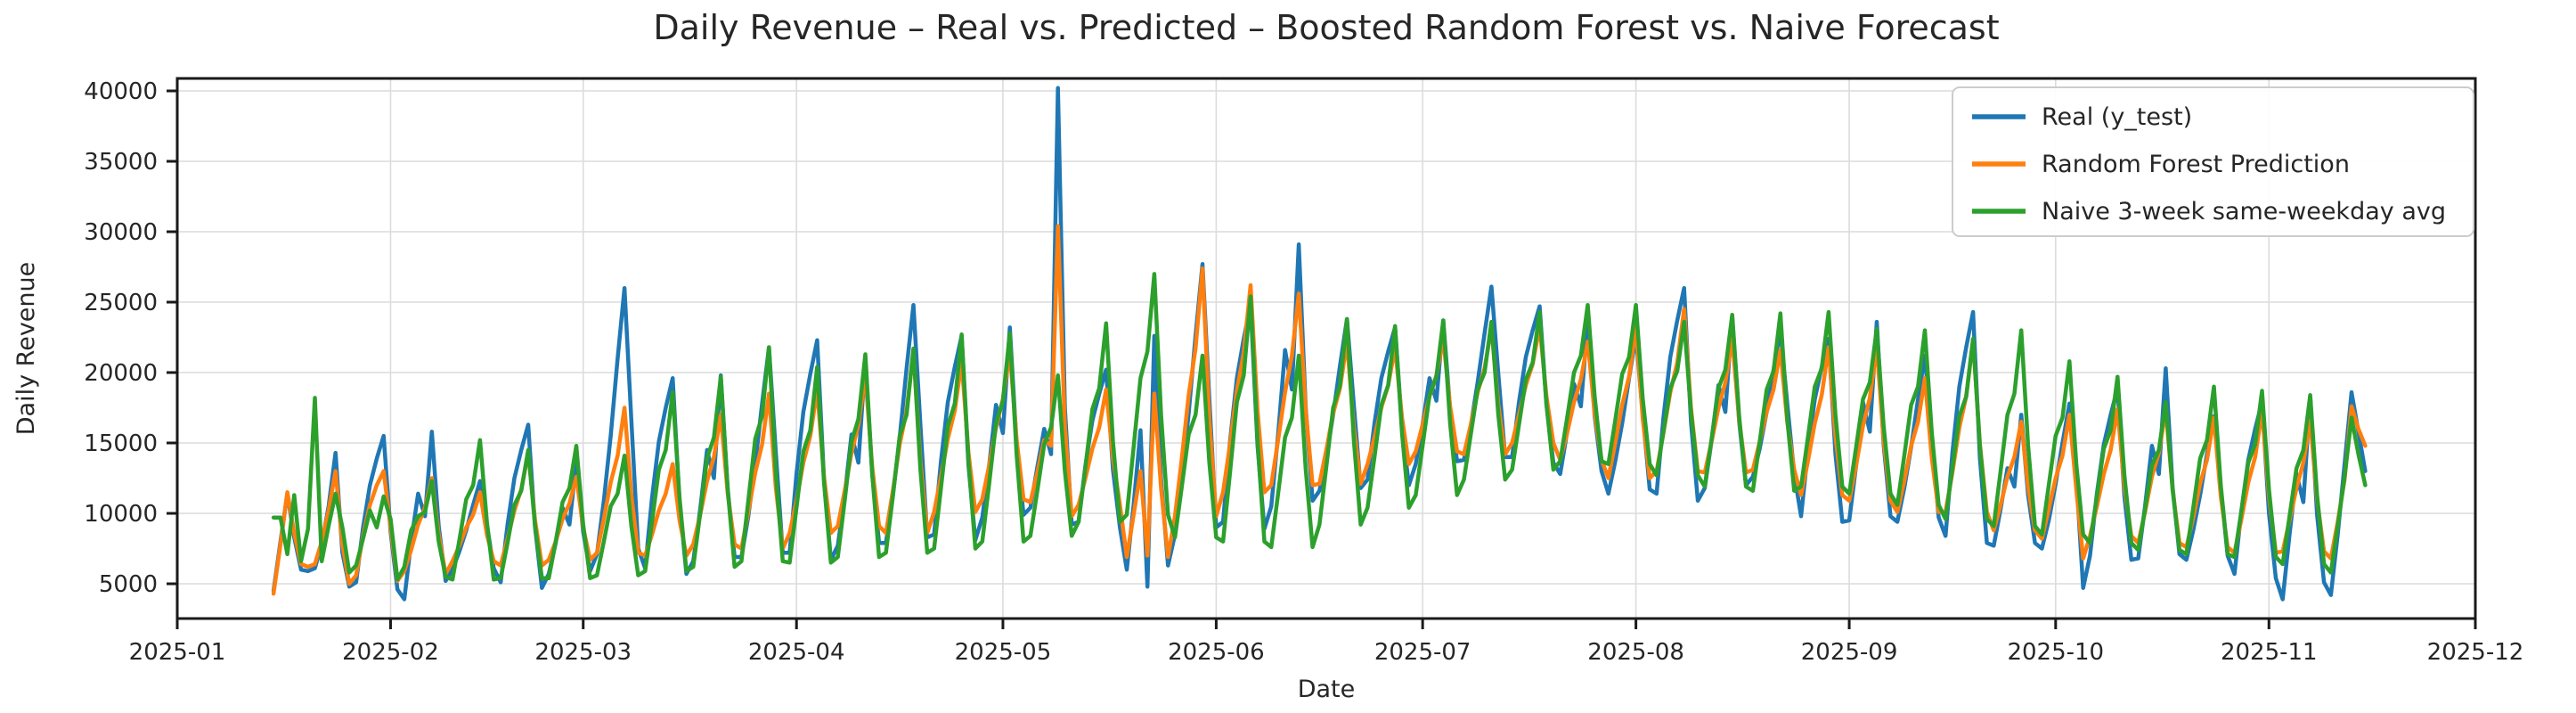 This screenshot has width=2576, height=713. I want to click on y-tick-label: 15000, so click(121, 443).